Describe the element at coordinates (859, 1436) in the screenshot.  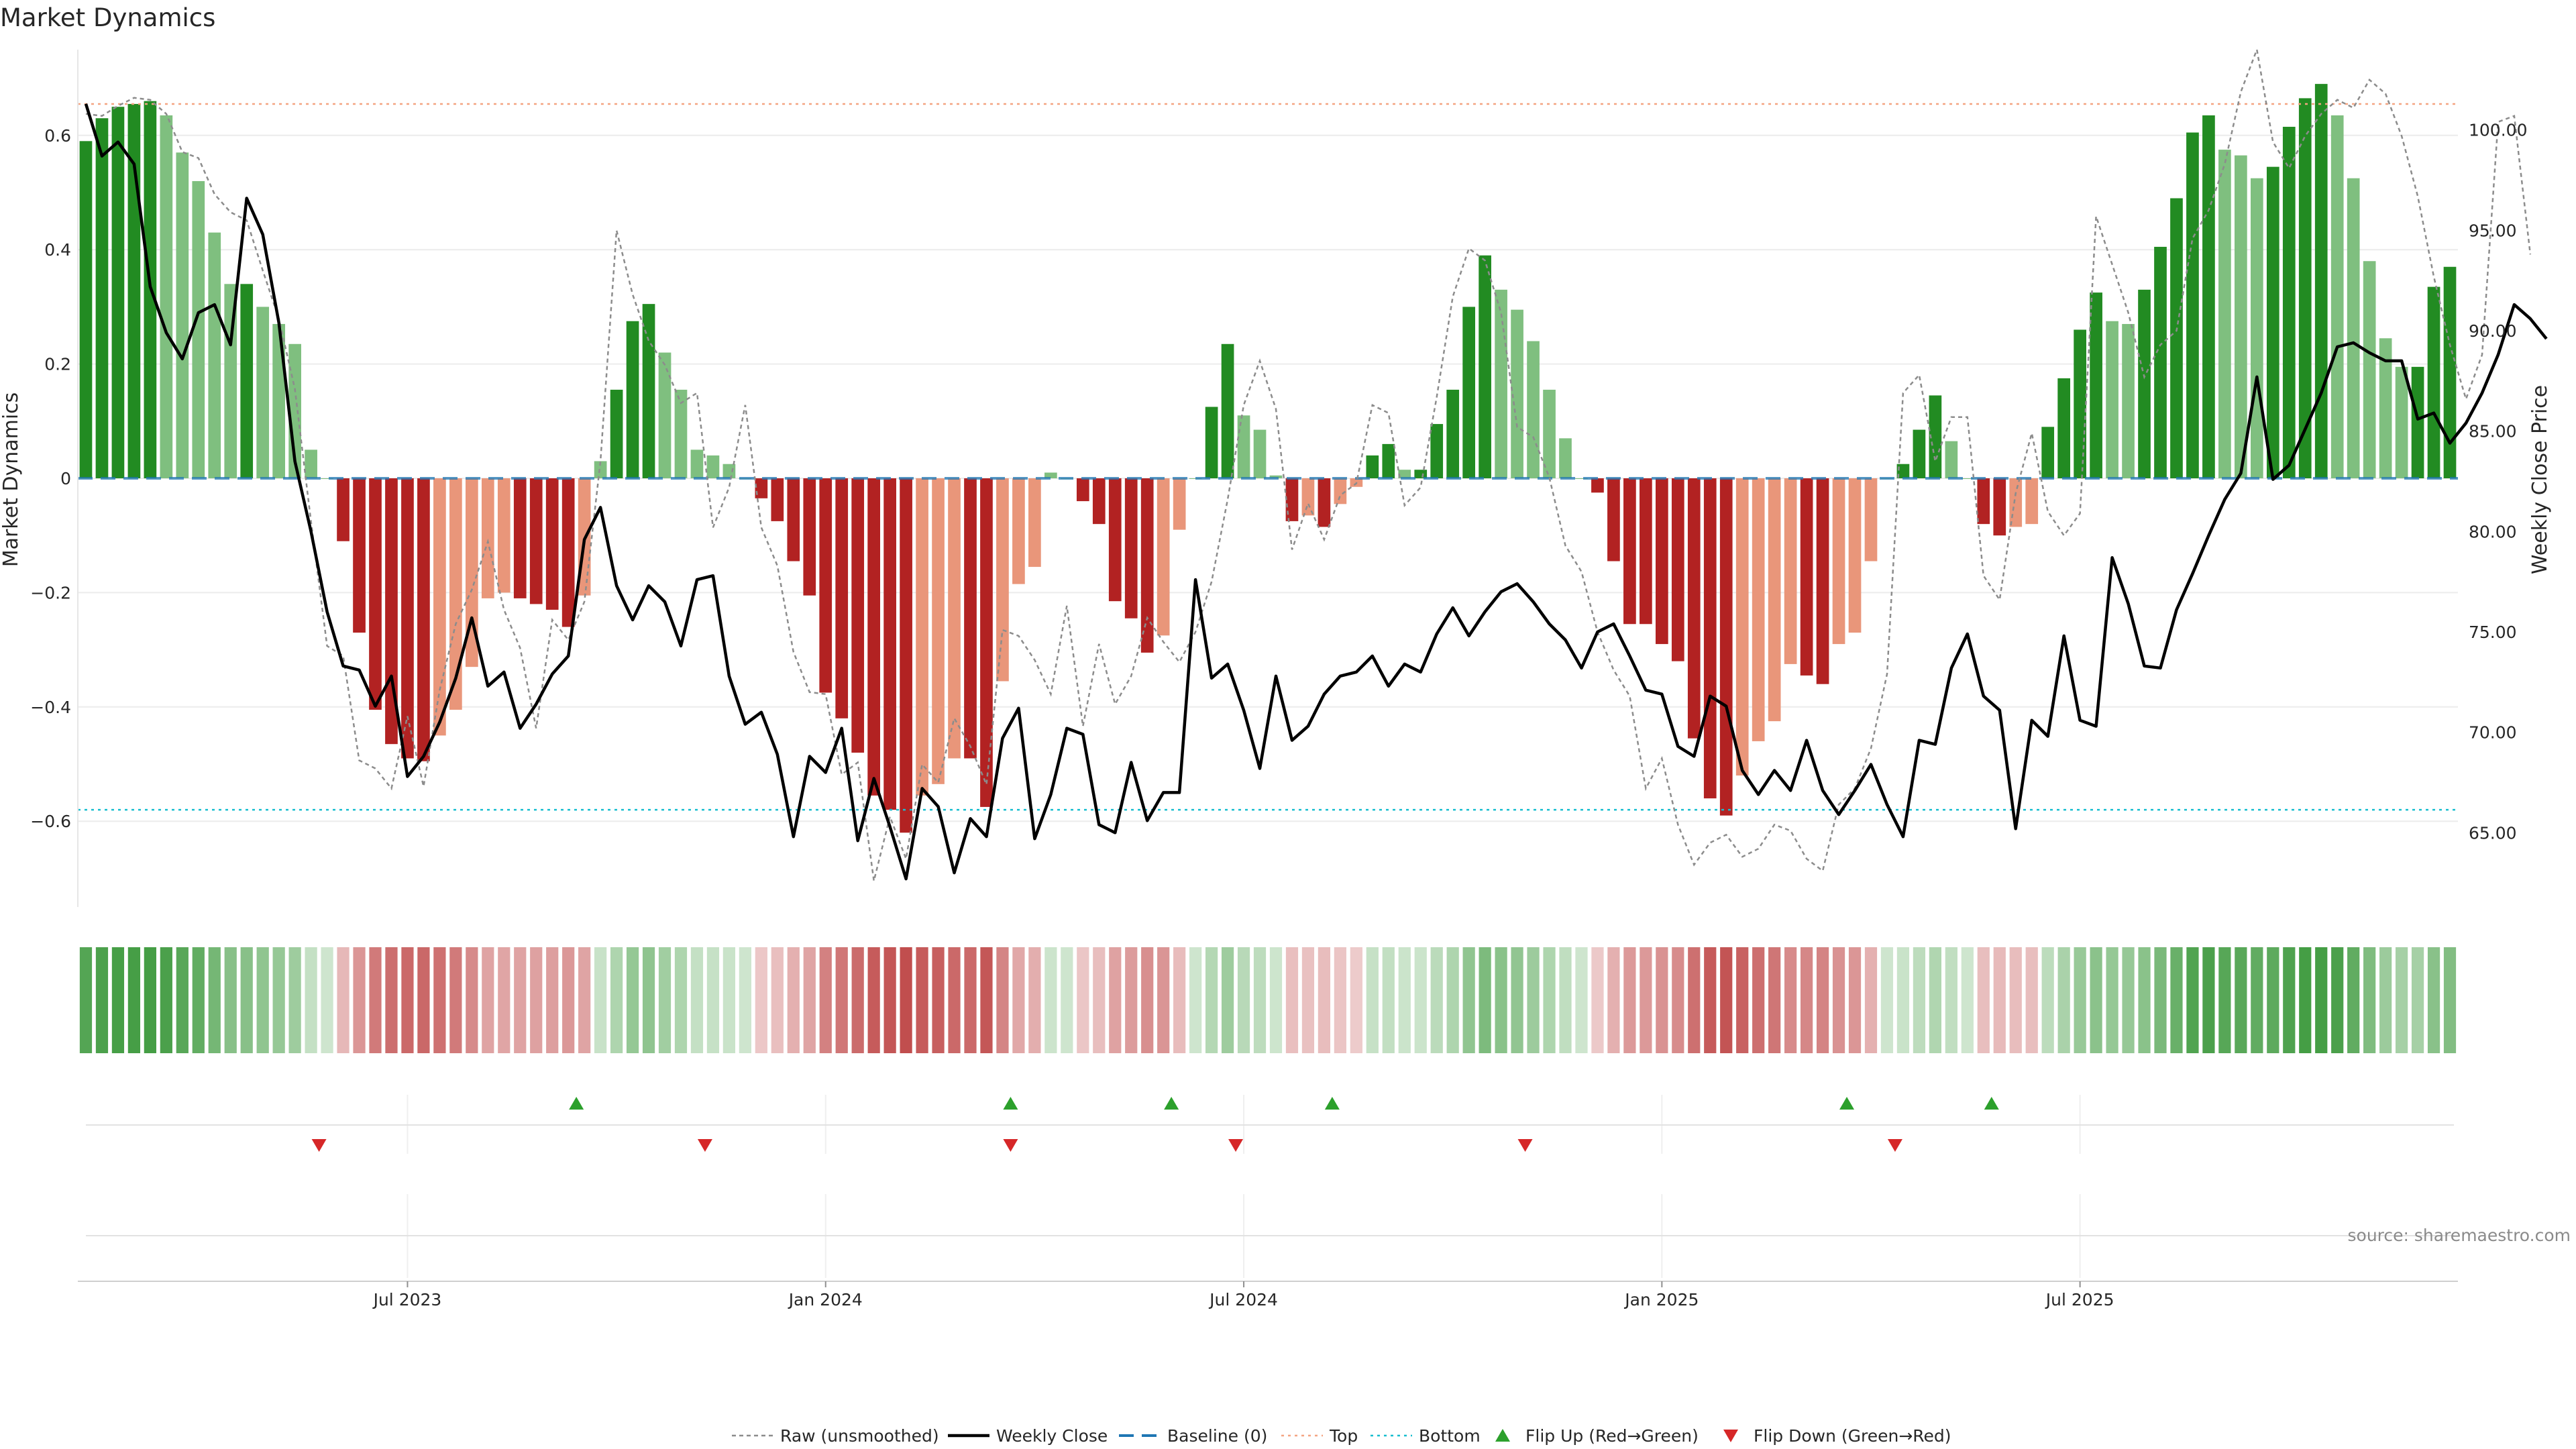
I see `legend-label: Raw (unsmoothed)` at that location.